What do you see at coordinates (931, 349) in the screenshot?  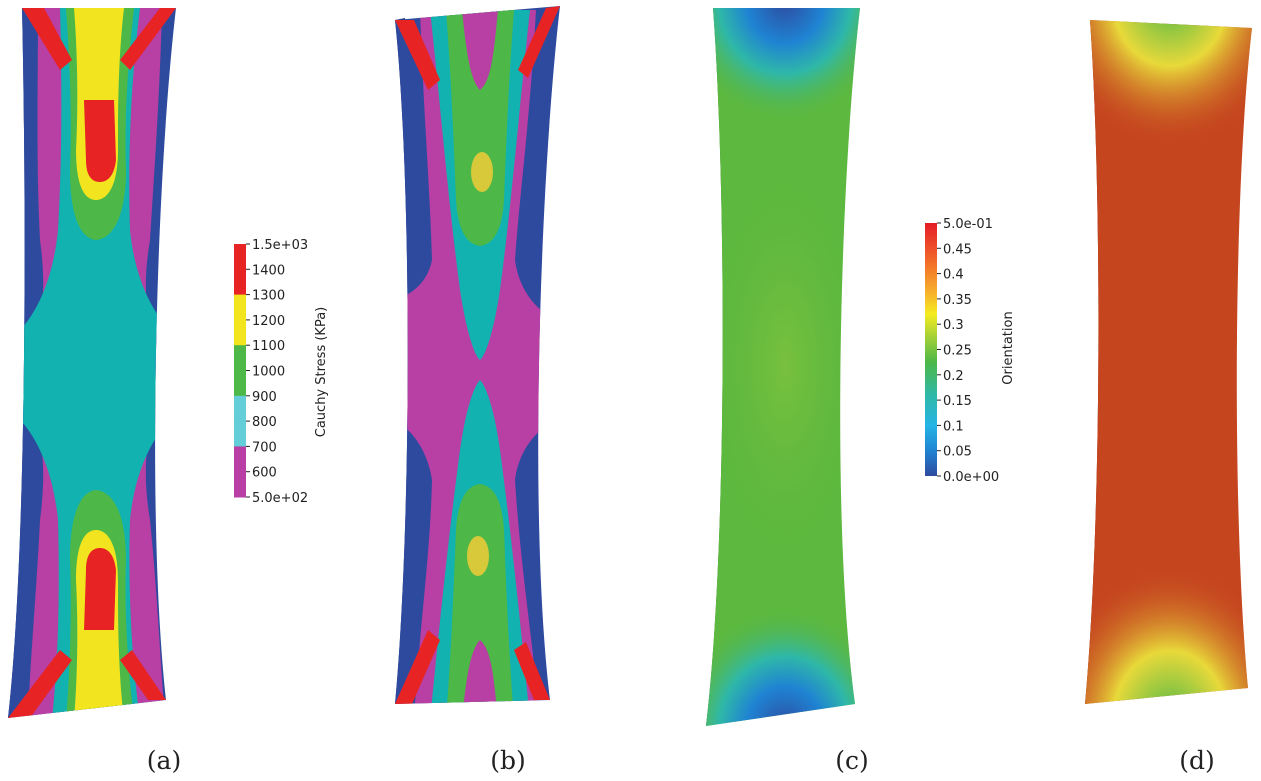 I see `orientation-colorbar` at bounding box center [931, 349].